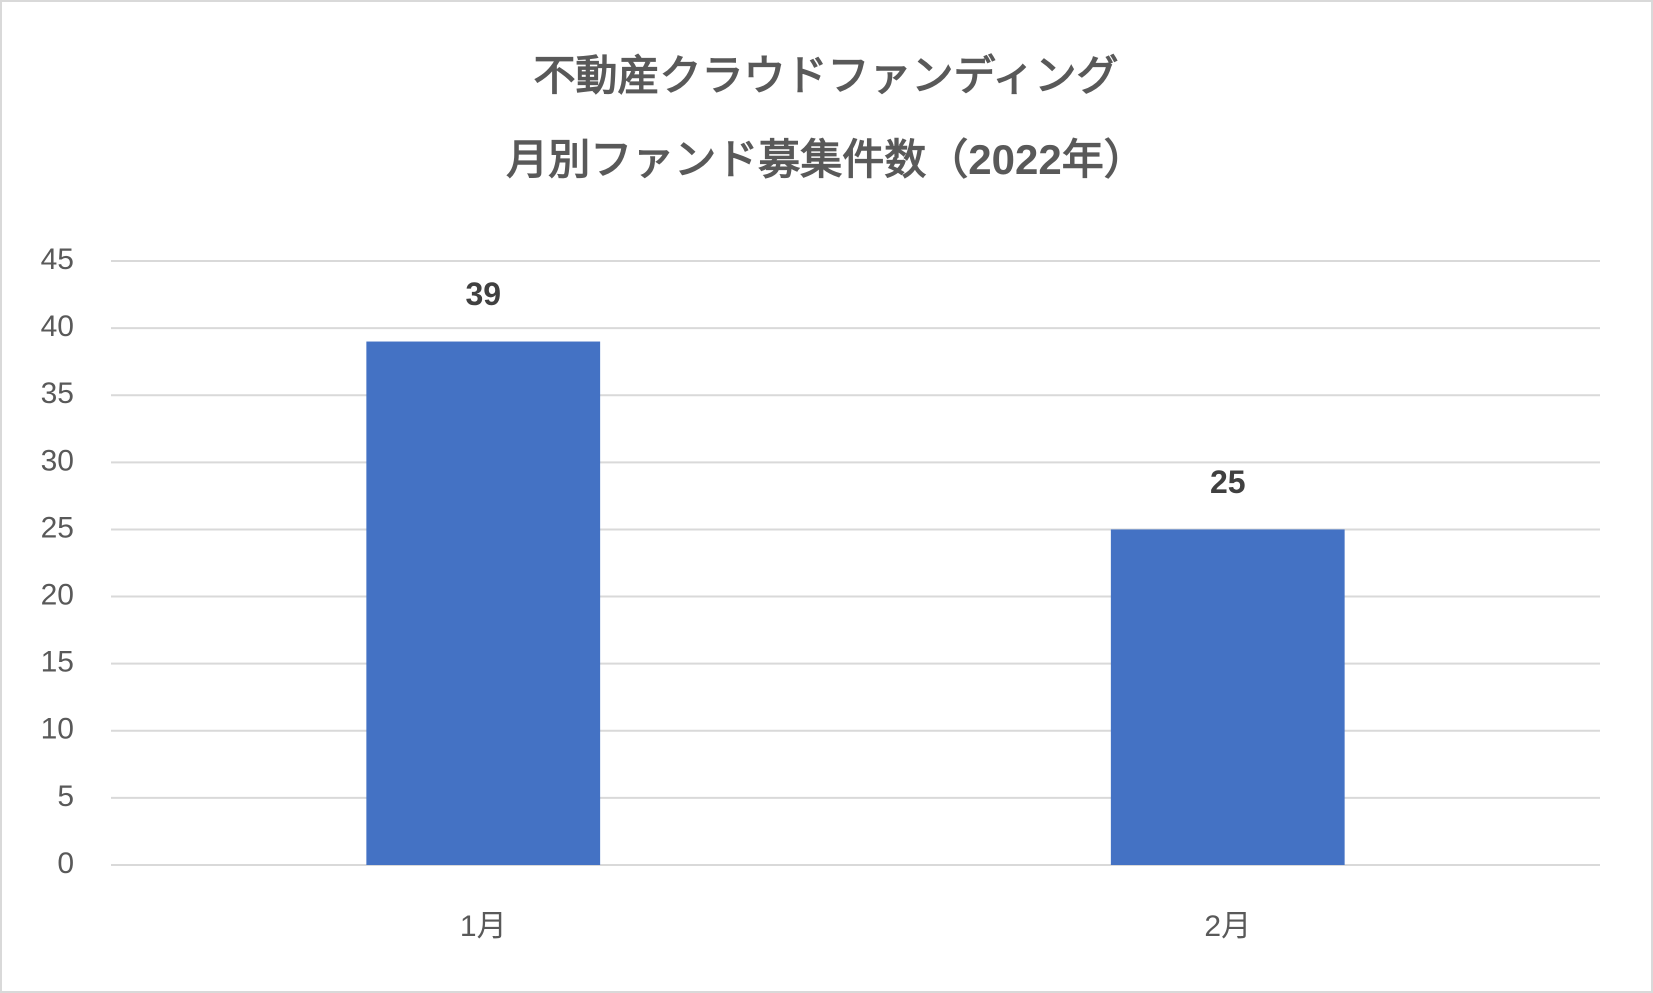  I want to click on y-tick-label: 45, so click(57, 259).